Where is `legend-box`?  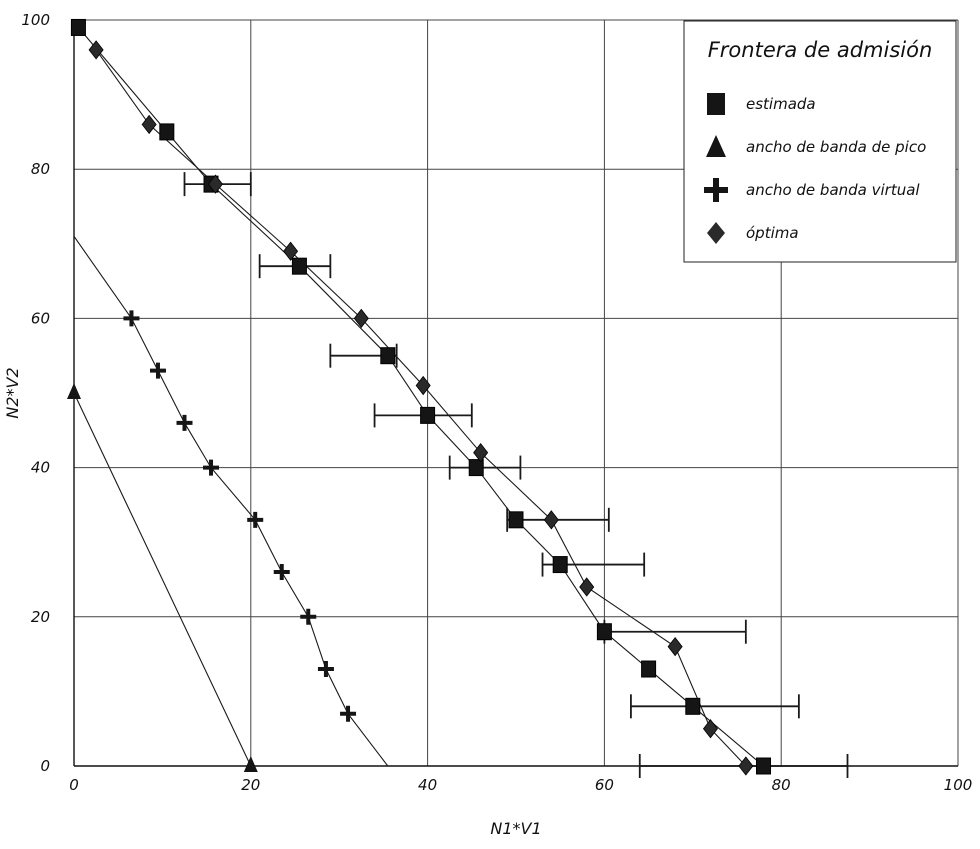
legend-box is located at coordinates (820, 141).